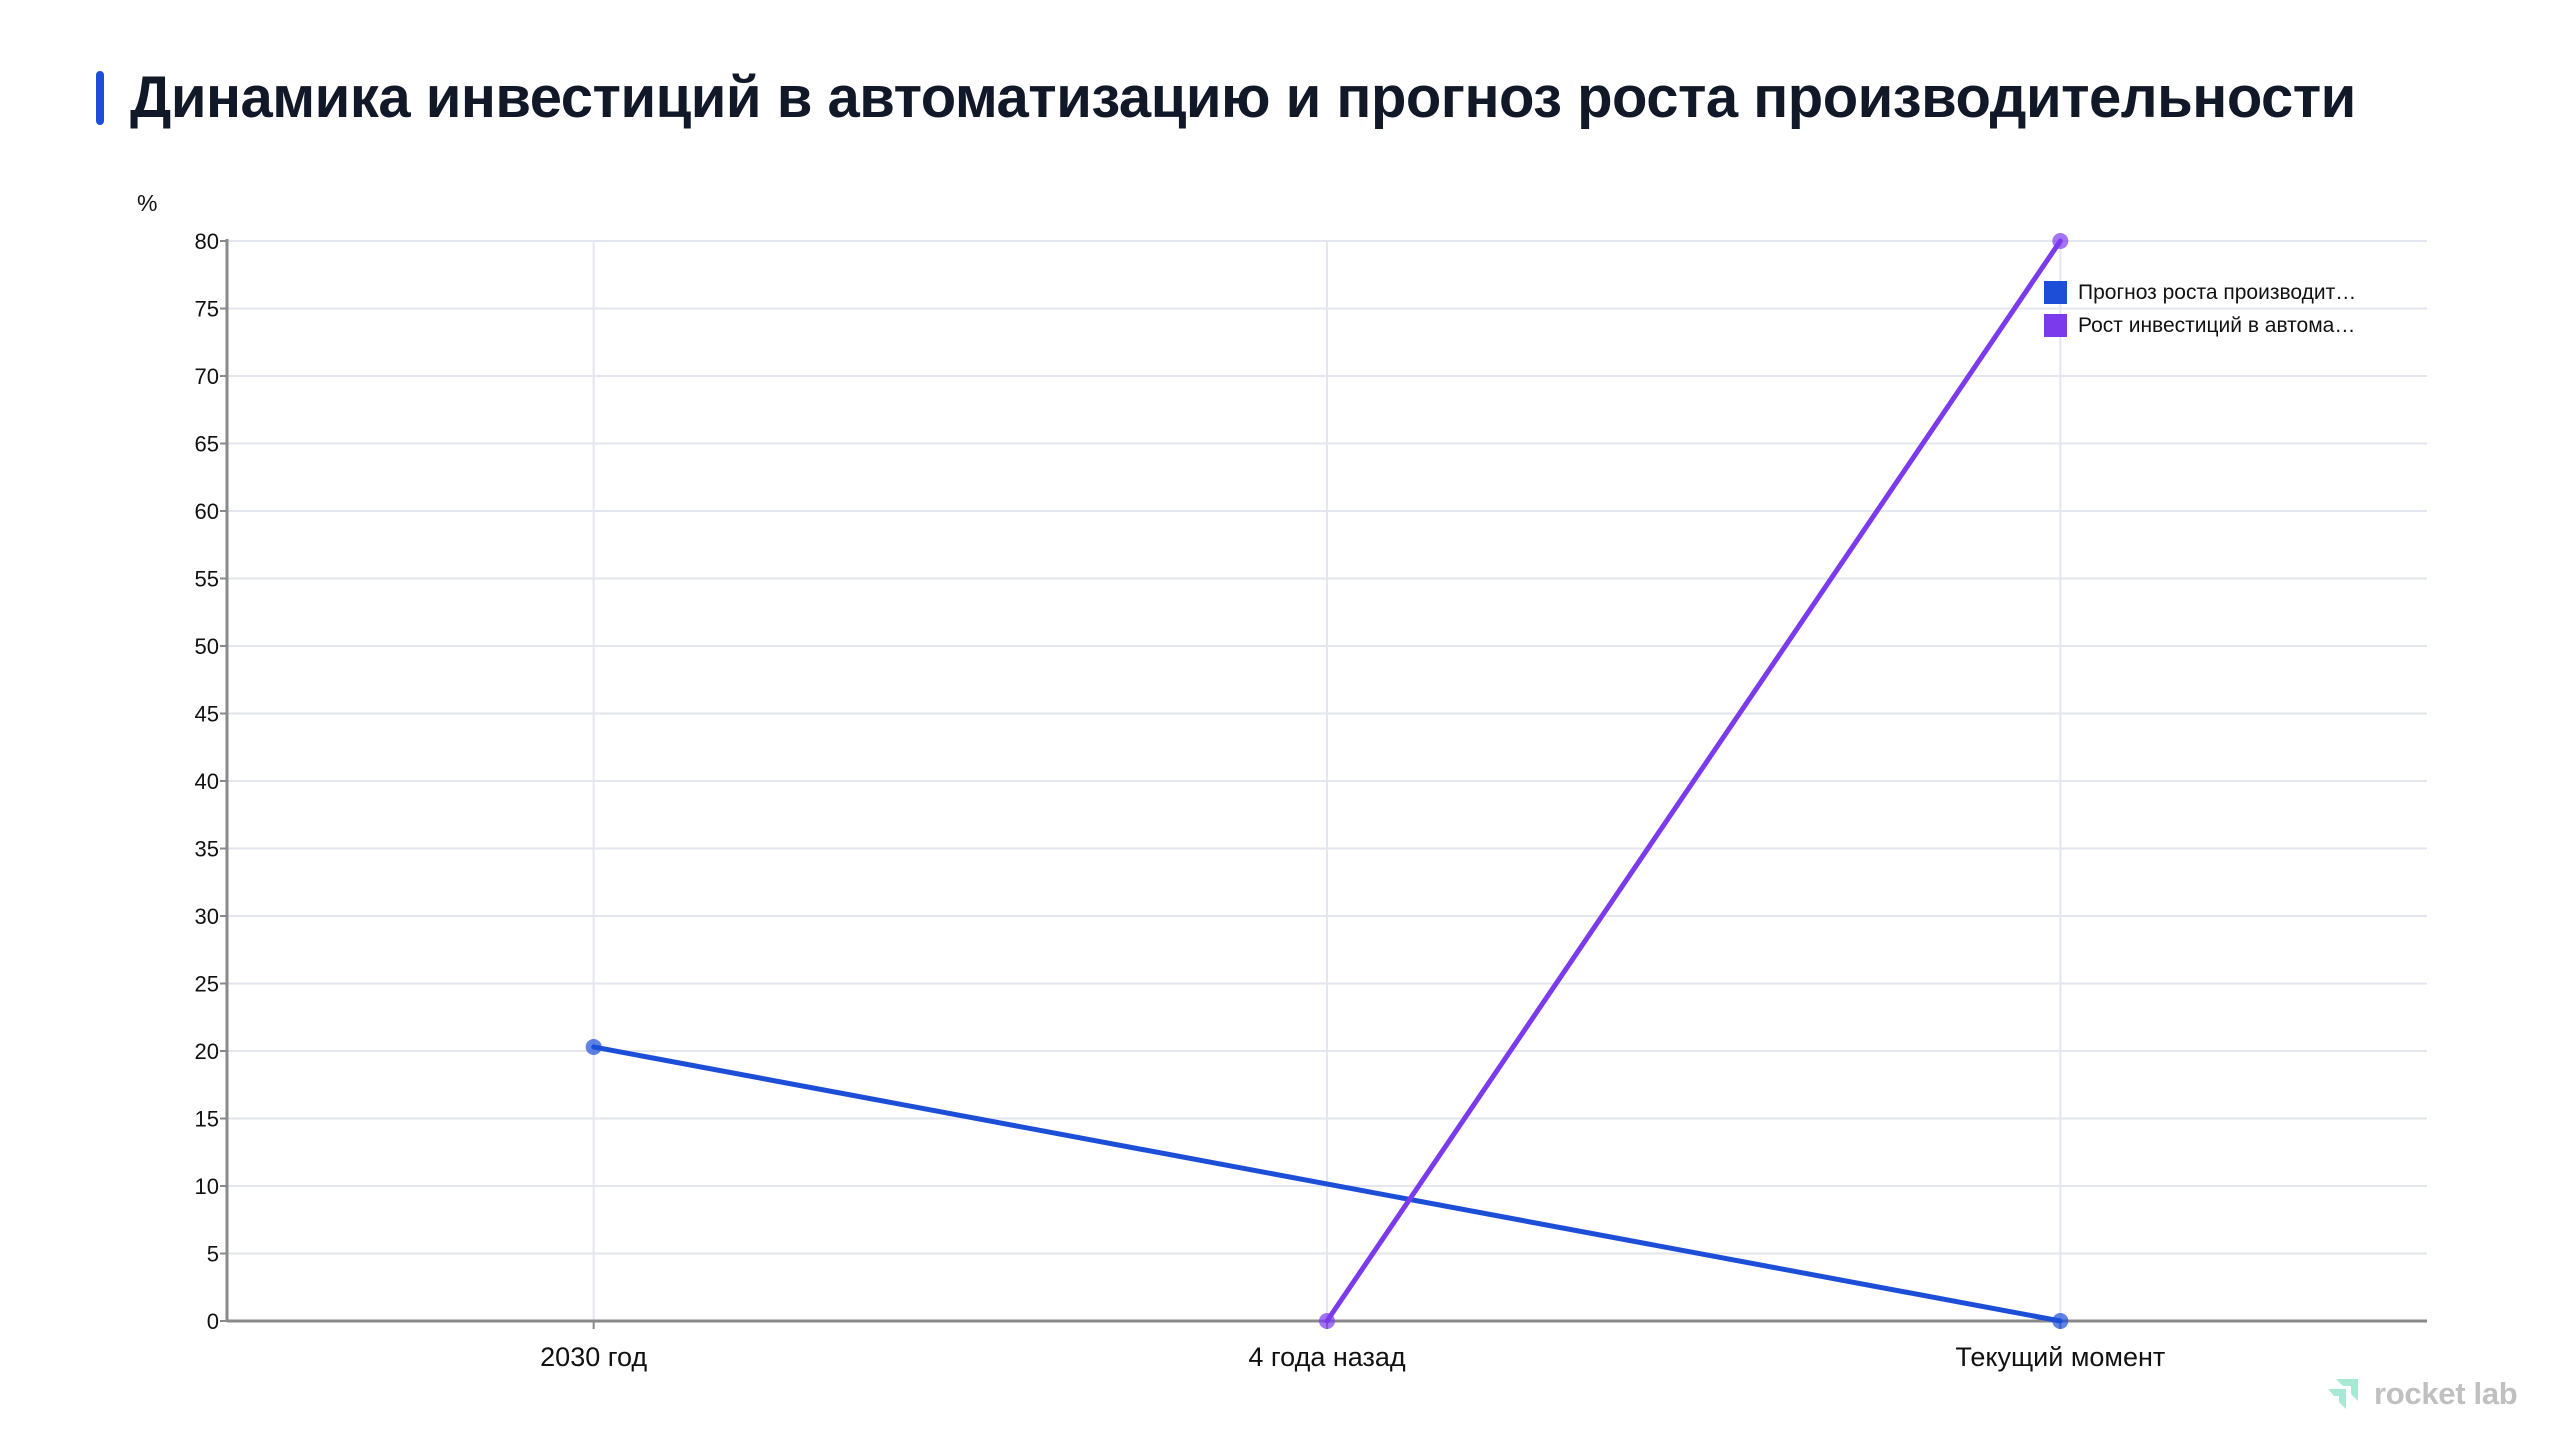  What do you see at coordinates (207, 1119) in the screenshot?
I see `y-tick-label: 15` at bounding box center [207, 1119].